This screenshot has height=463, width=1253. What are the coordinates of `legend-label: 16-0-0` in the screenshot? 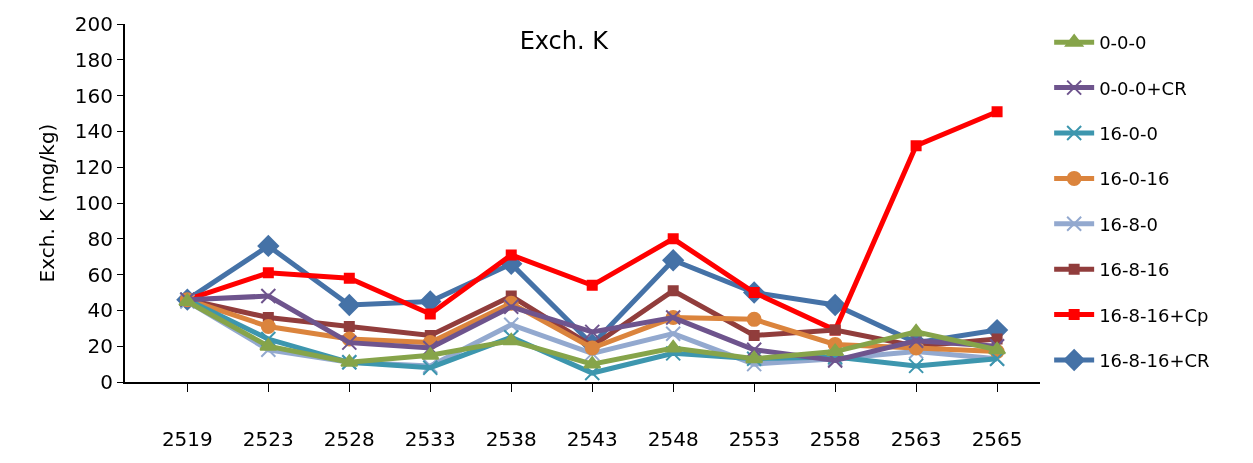 It's located at (1128, 134).